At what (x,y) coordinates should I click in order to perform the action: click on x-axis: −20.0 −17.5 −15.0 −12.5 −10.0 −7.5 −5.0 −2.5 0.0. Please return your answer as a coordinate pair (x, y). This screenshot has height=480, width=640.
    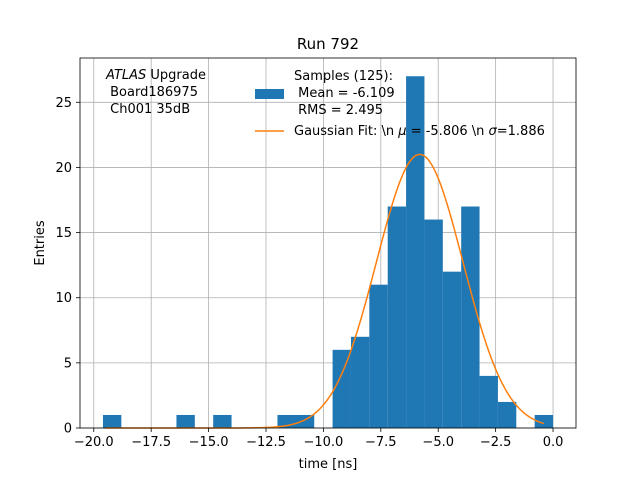
    Looking at the image, I should click on (319, 439).